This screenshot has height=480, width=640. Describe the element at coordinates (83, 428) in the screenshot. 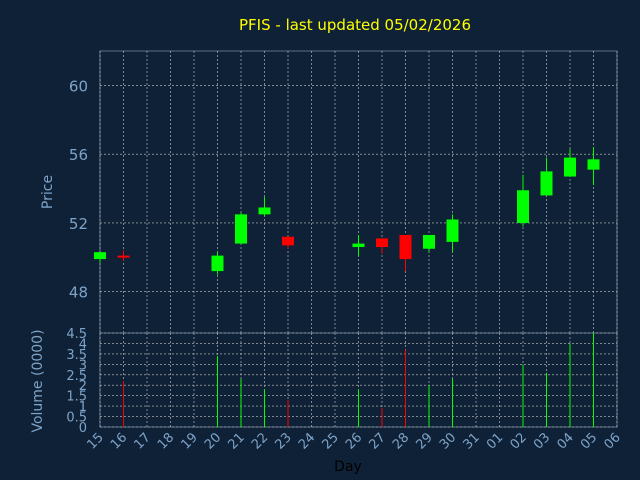

I see `volume-tick-label: 0` at that location.